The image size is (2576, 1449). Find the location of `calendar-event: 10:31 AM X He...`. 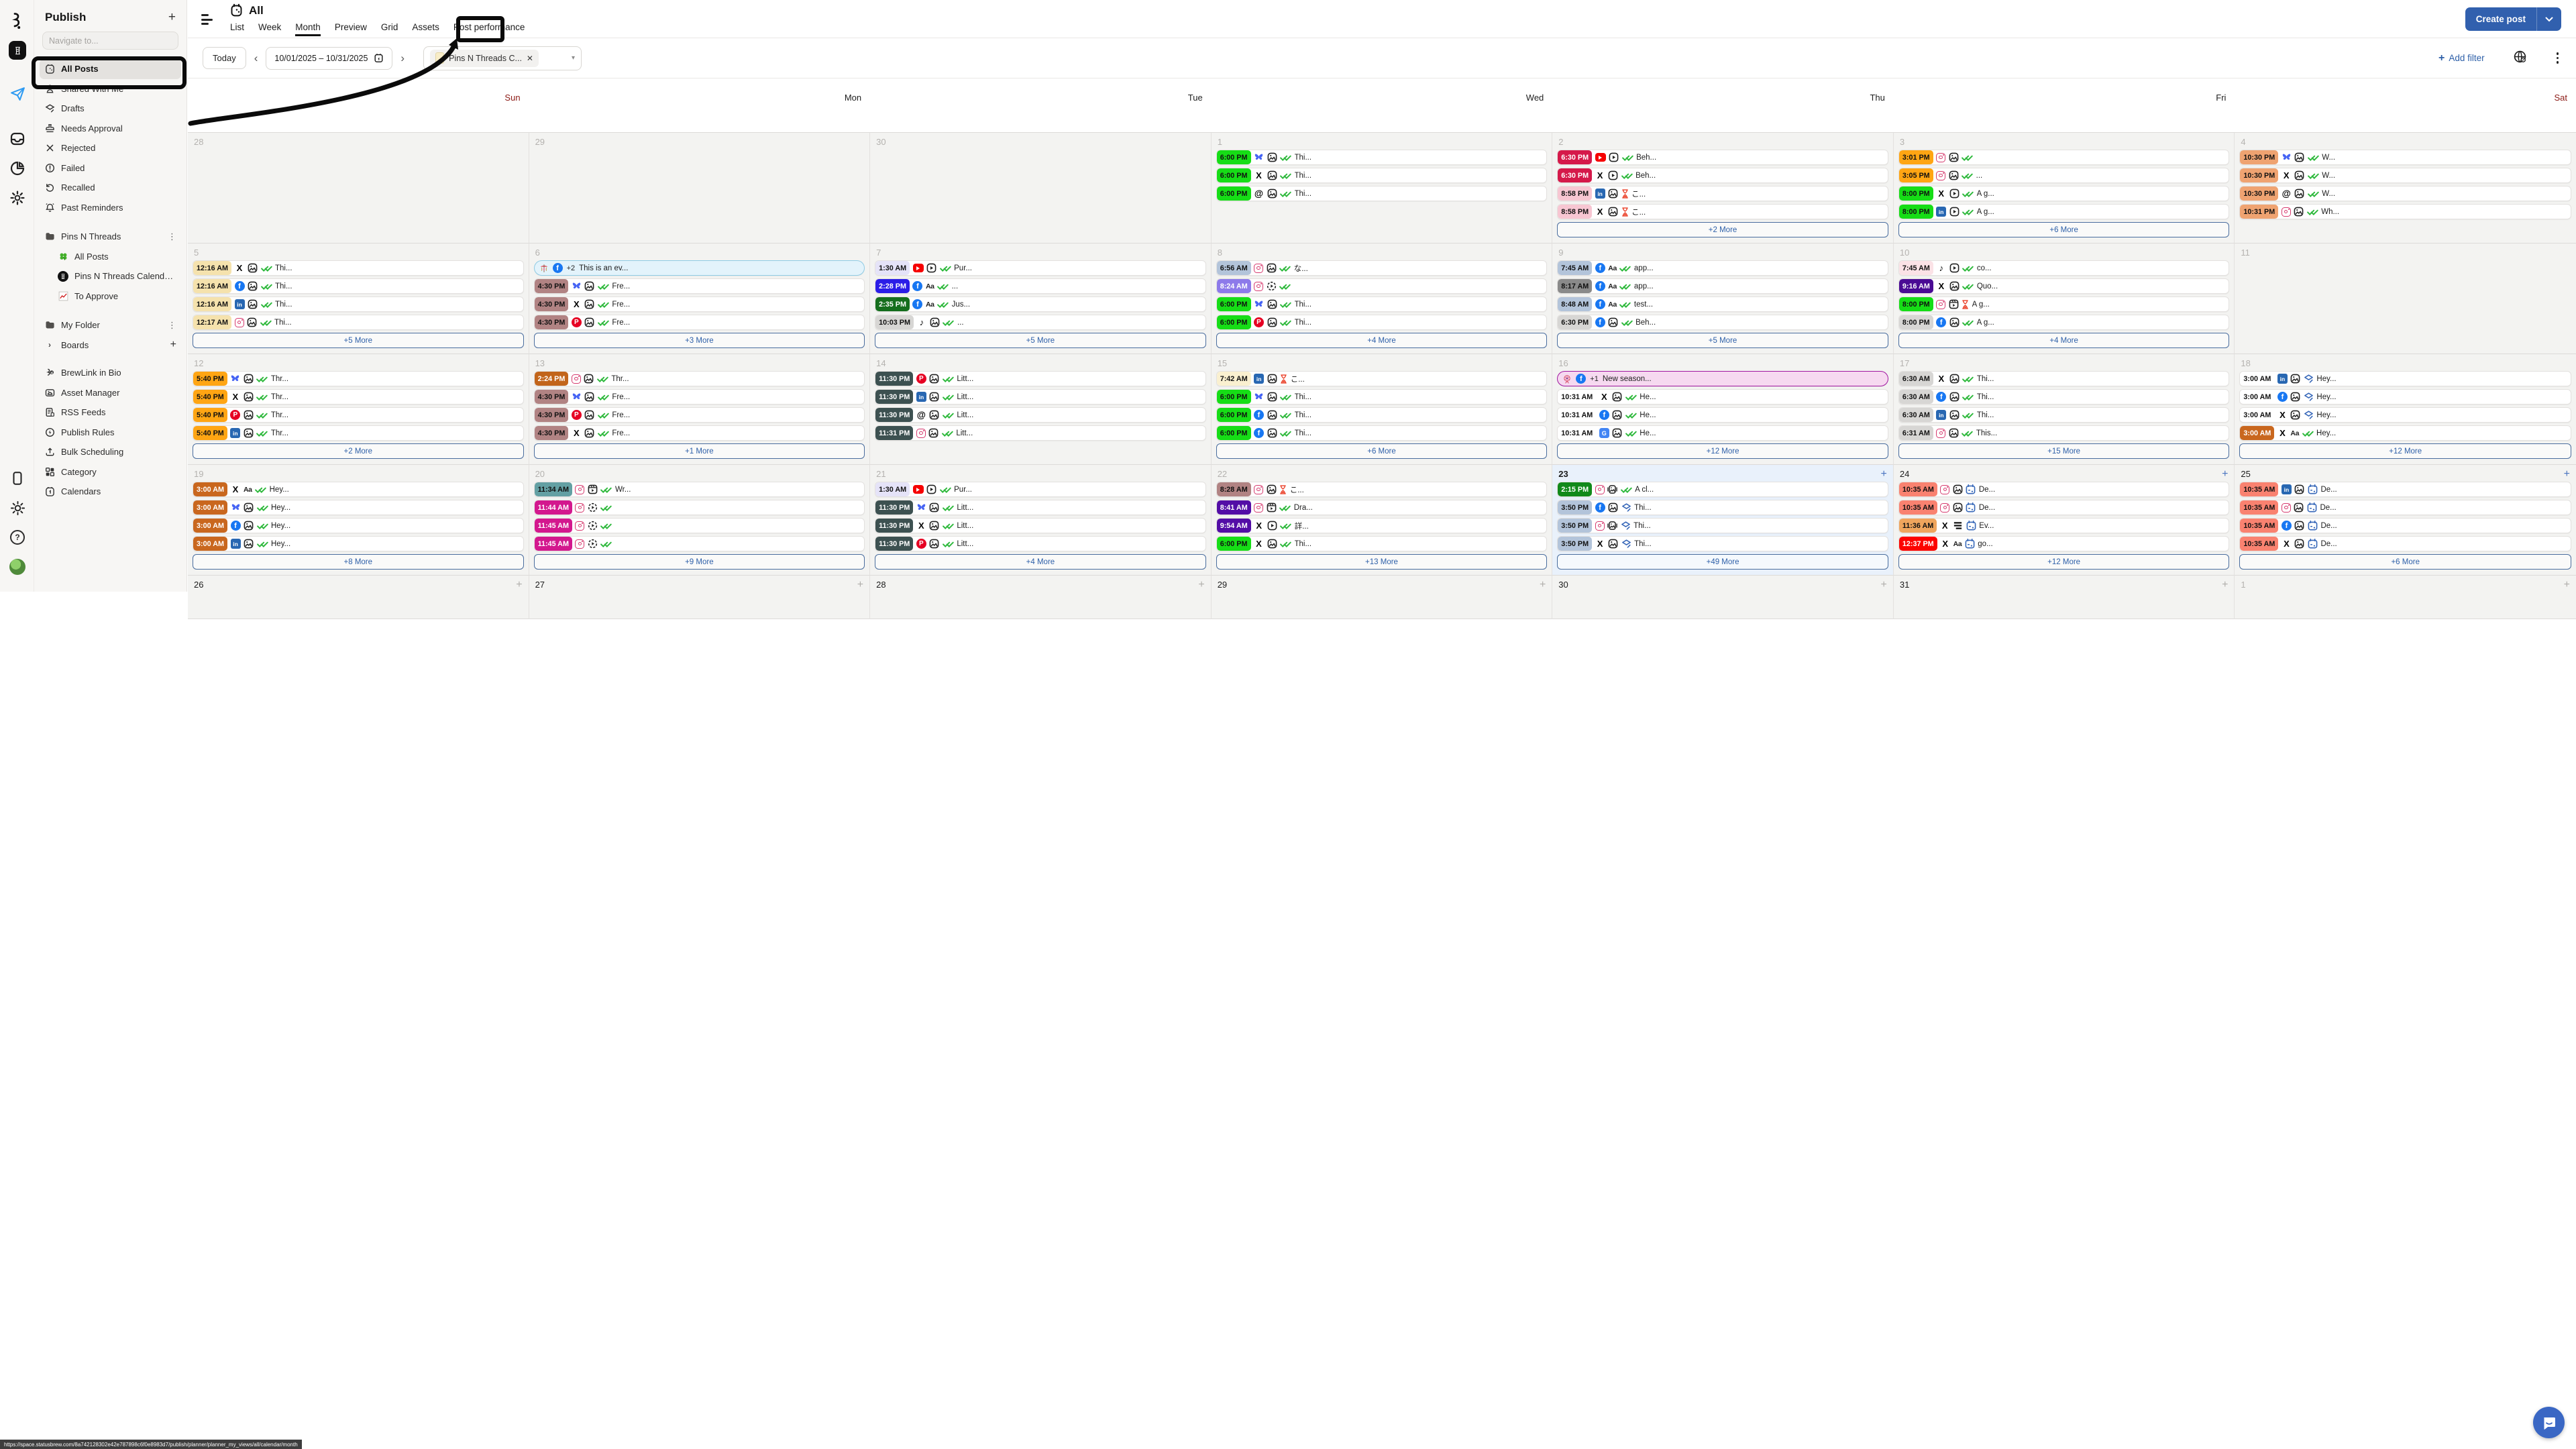

calendar-event: 10:31 AM X He... is located at coordinates (1722, 397).